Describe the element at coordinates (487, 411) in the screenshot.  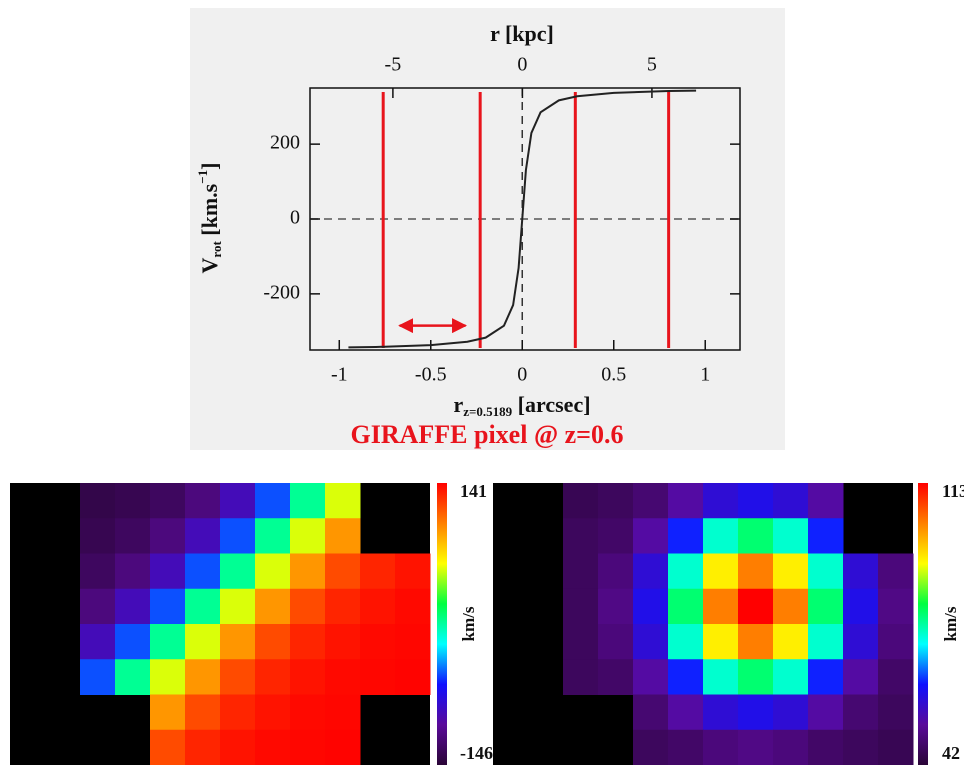
I see `x-label-sub: z=0.5189` at that location.